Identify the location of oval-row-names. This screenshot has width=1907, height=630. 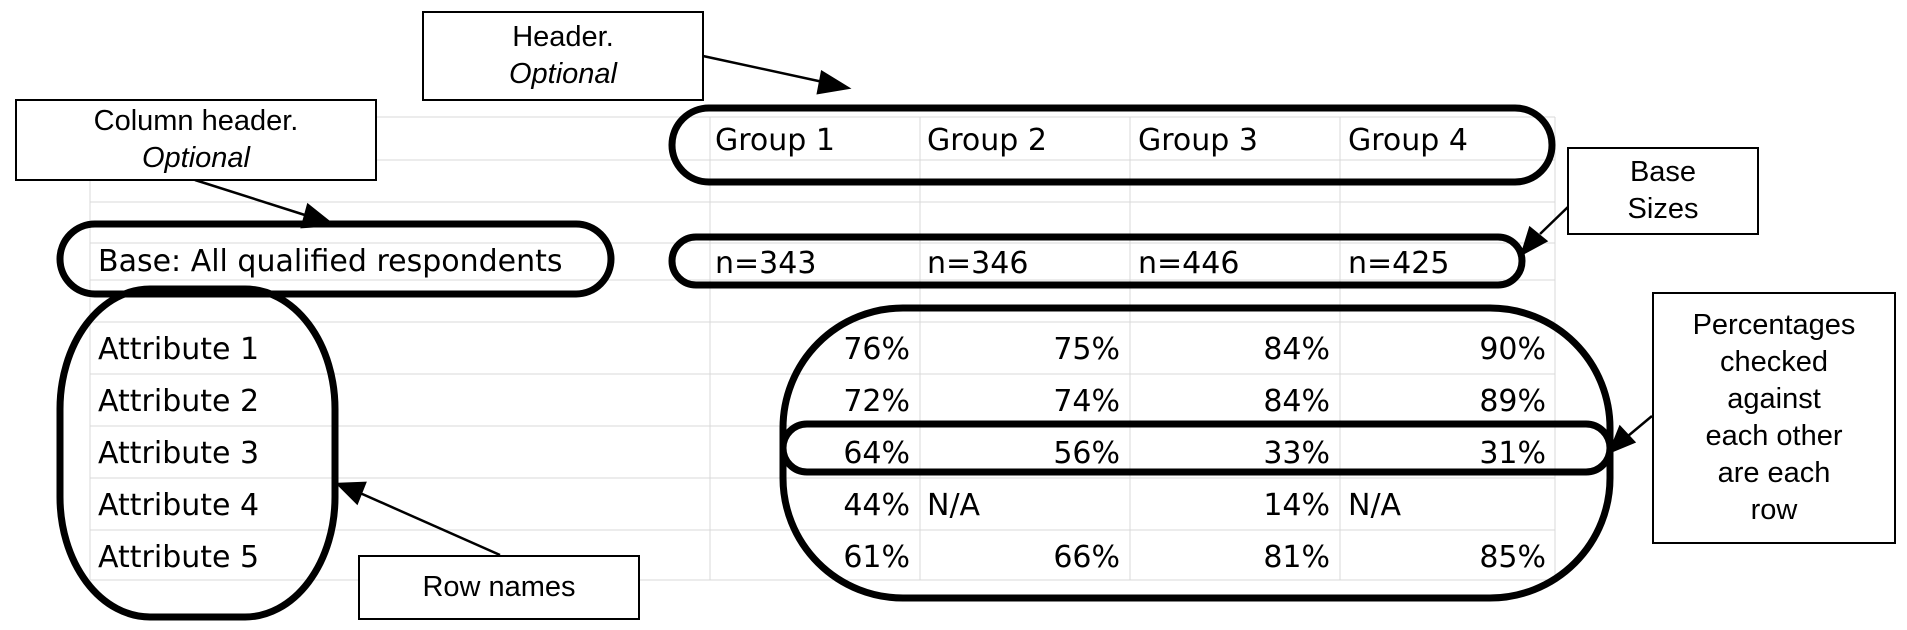
(197, 453).